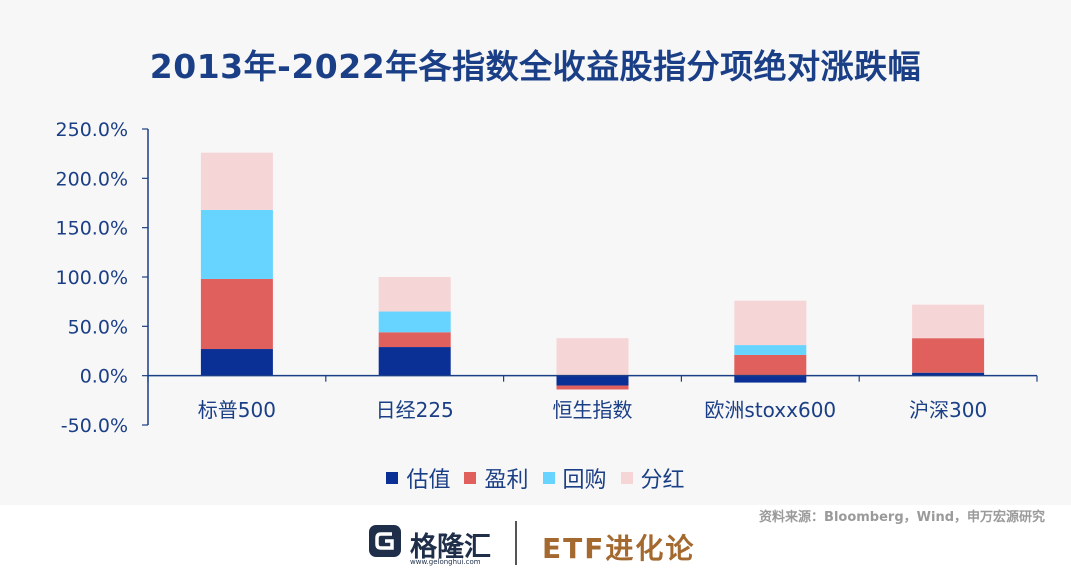  Describe the element at coordinates (584, 480) in the screenshot. I see `legend-label: 回购` at that location.